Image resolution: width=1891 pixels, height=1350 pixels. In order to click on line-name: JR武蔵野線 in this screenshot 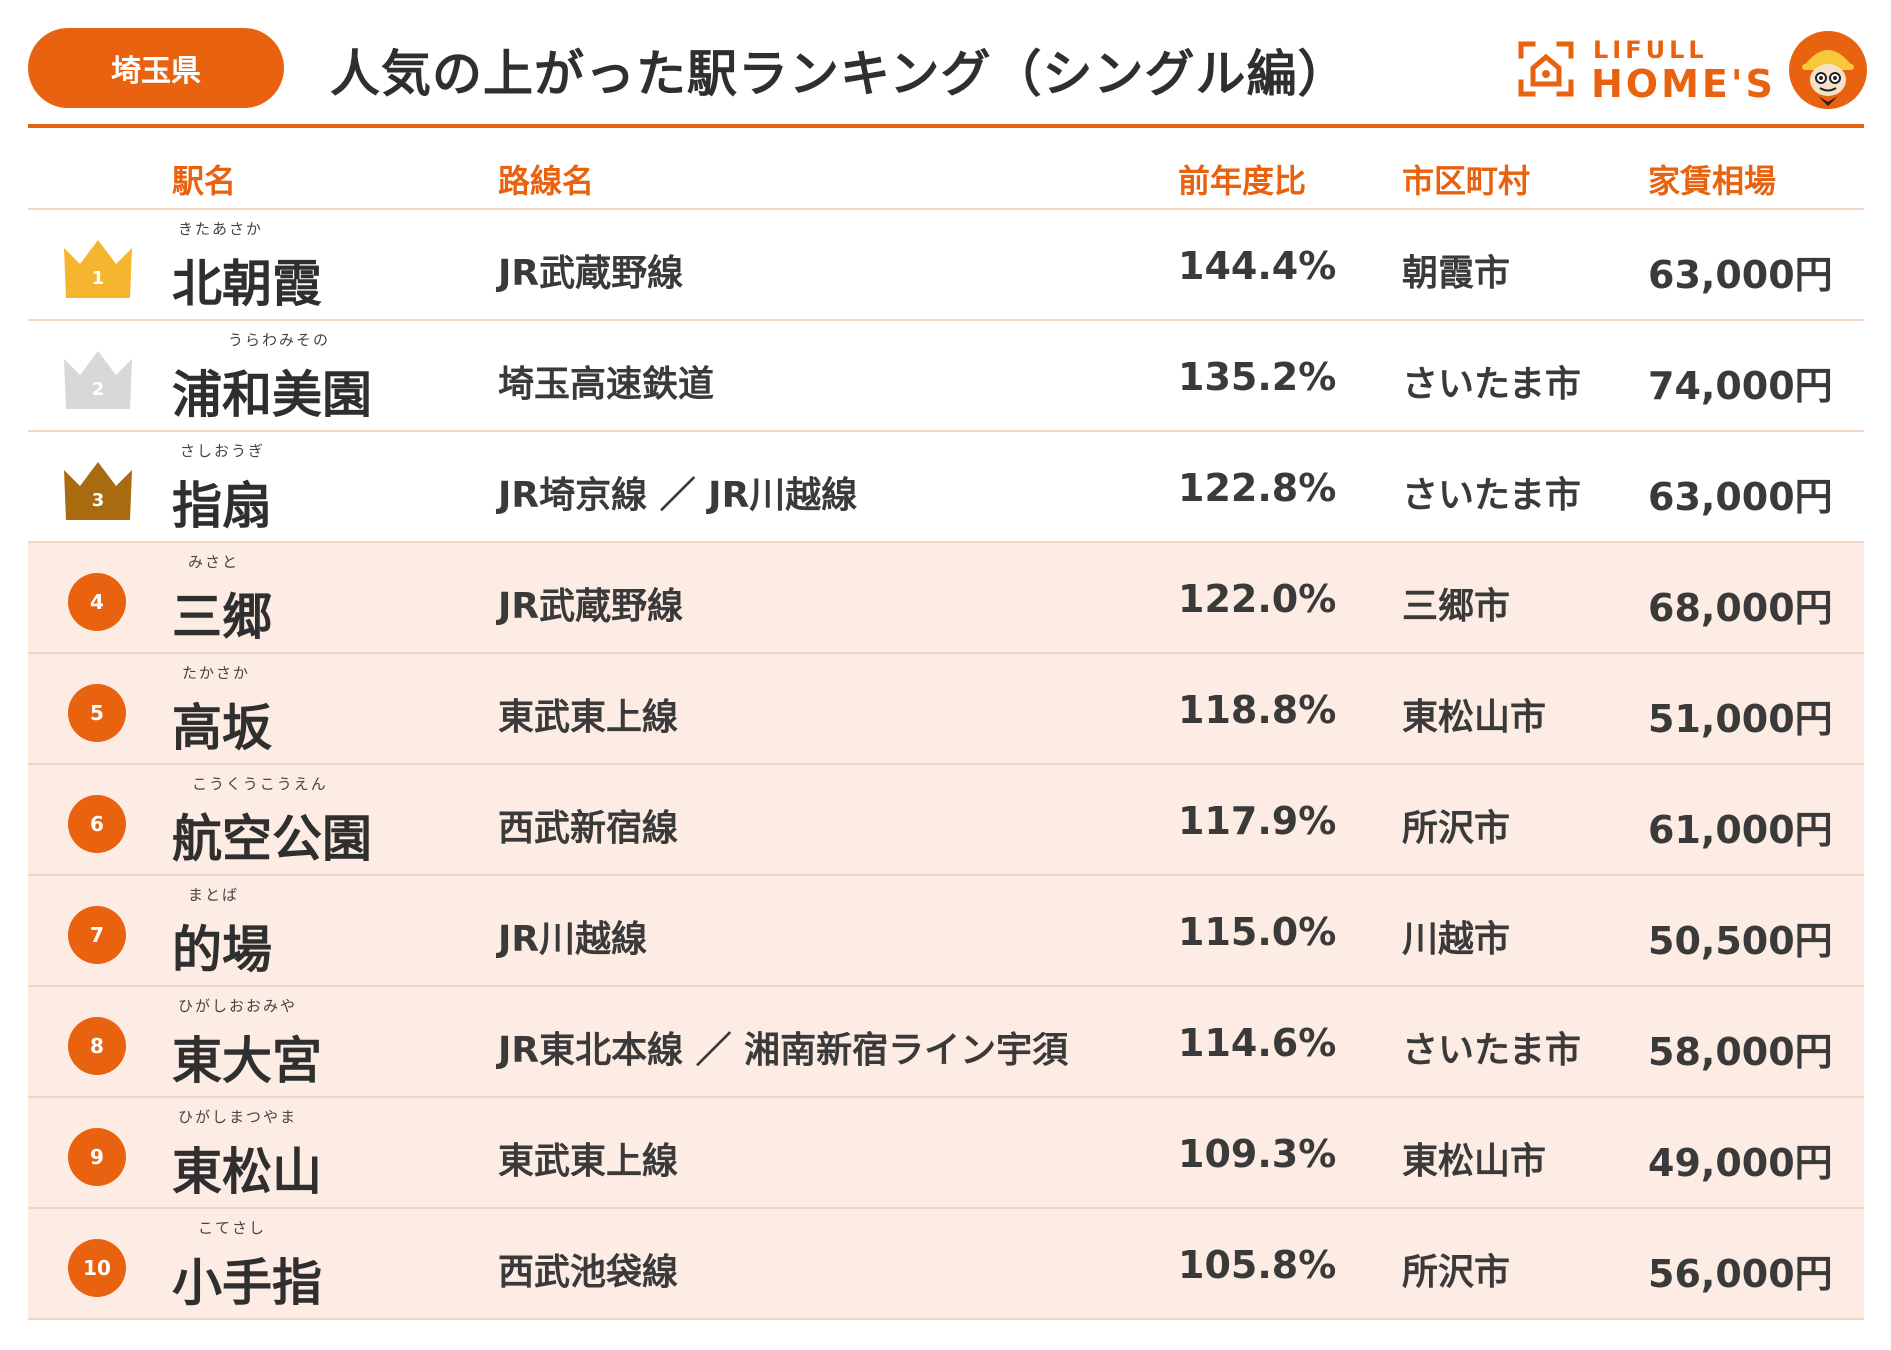, I will do `click(591, 606)`.